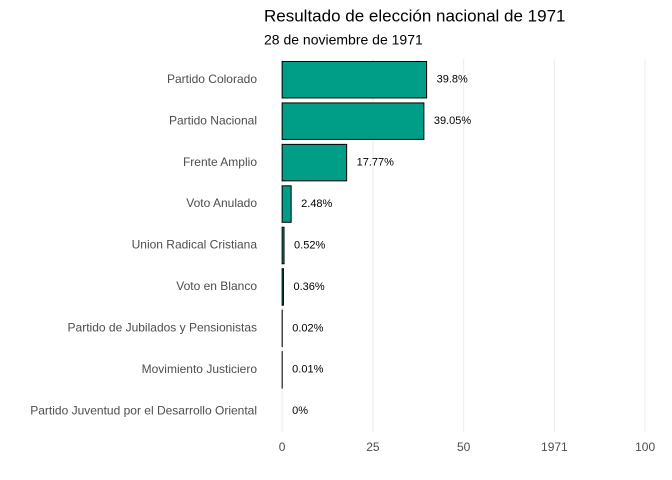 The width and height of the screenshot is (672, 480). I want to click on x-tick-label: 1971, so click(554, 447).